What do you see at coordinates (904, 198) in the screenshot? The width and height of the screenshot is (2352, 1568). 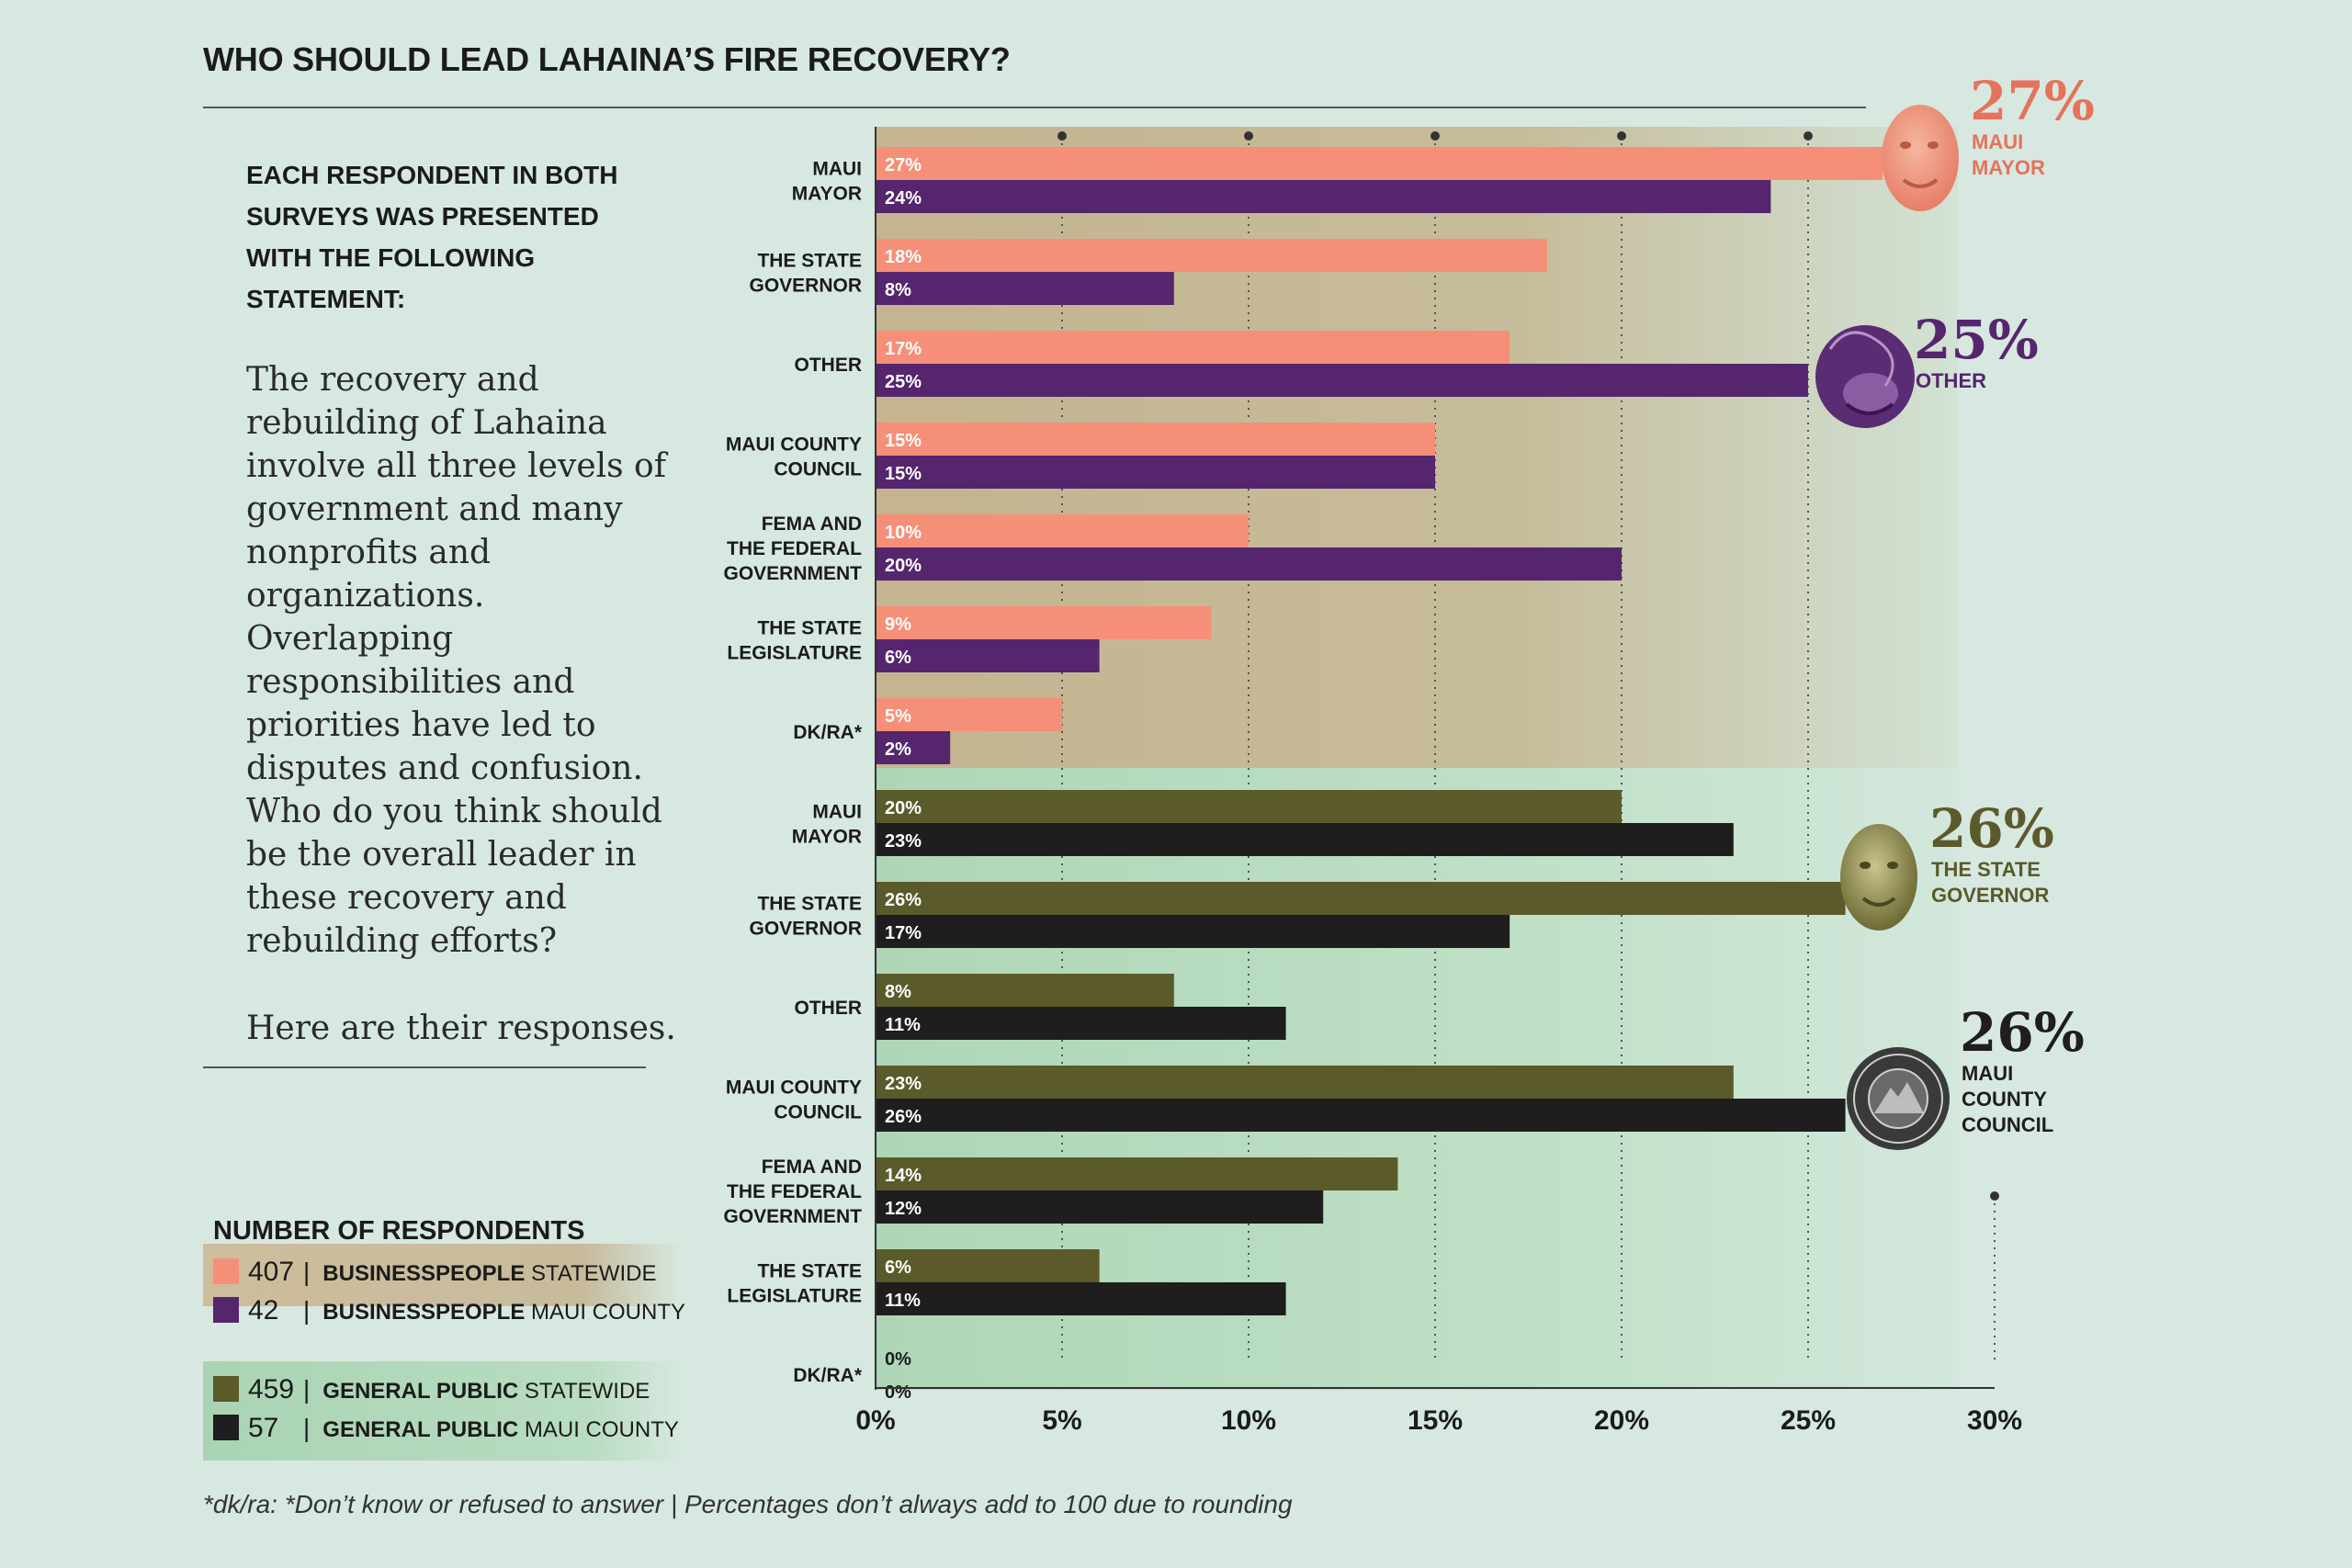 I see `bar-value-label: 24%` at bounding box center [904, 198].